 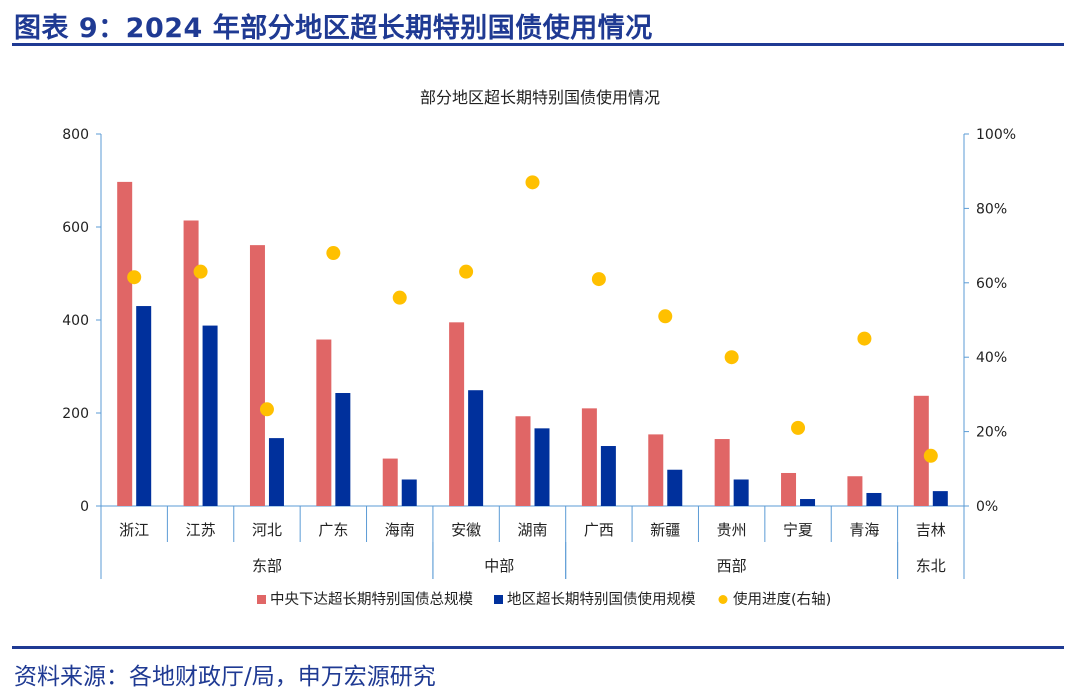 What do you see at coordinates (371, 599) in the screenshot?
I see `legend-label-total: 中央下达超长期特别国债总规模` at bounding box center [371, 599].